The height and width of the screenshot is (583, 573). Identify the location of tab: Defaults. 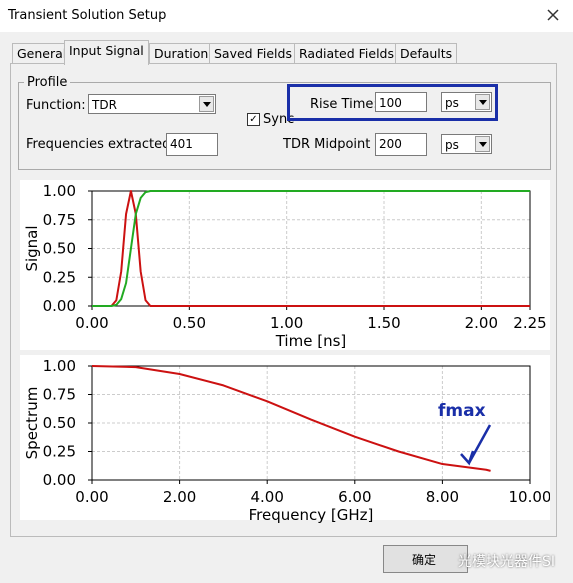
(426, 53).